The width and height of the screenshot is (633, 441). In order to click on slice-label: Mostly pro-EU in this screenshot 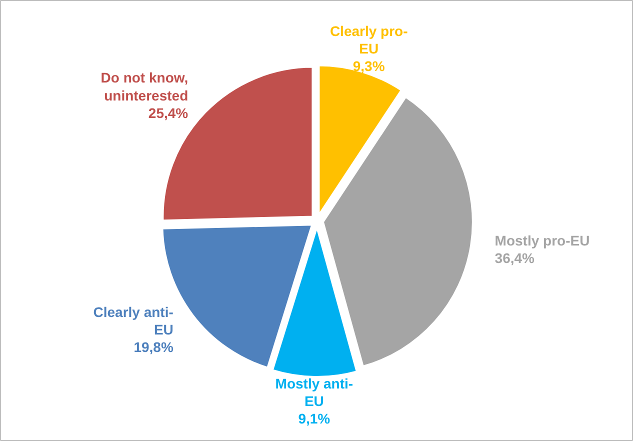, I will do `click(542, 240)`.